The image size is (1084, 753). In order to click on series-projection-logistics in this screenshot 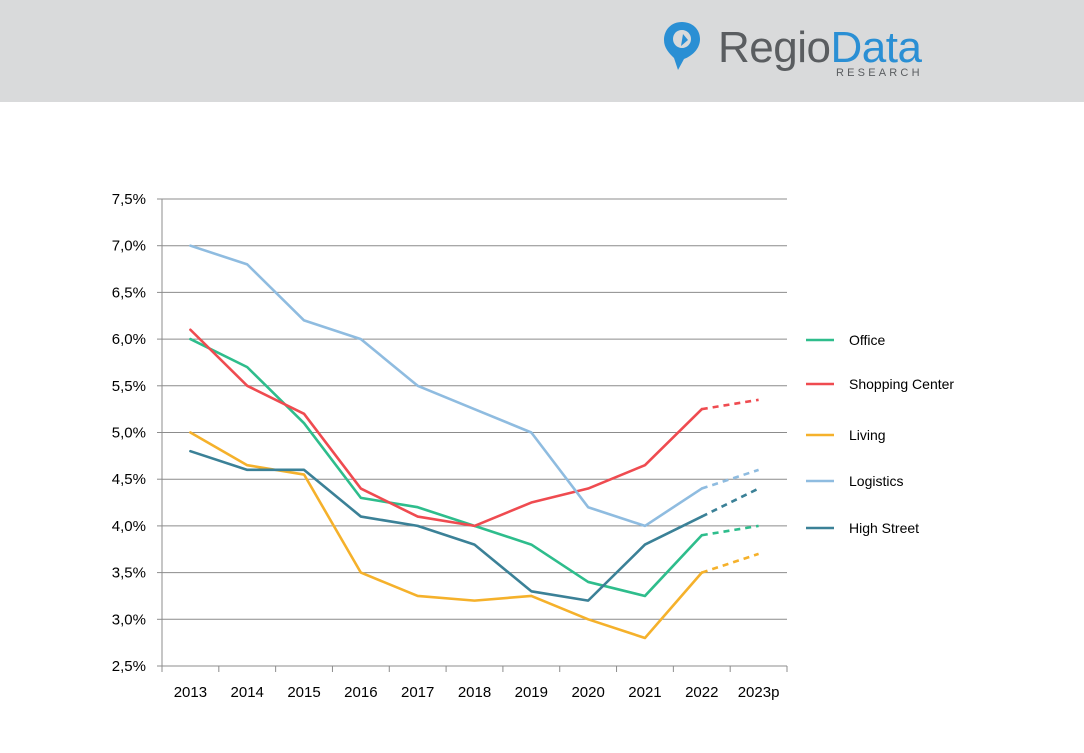, I will do `click(730, 479)`.